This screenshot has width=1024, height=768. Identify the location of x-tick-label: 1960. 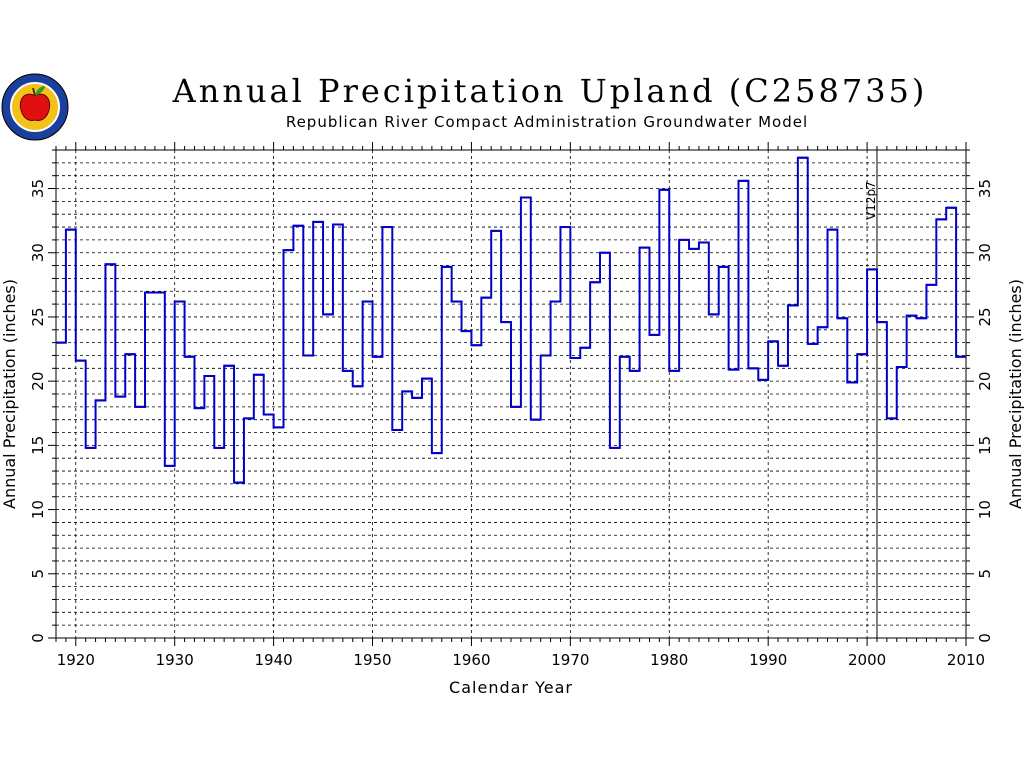
(471, 660).